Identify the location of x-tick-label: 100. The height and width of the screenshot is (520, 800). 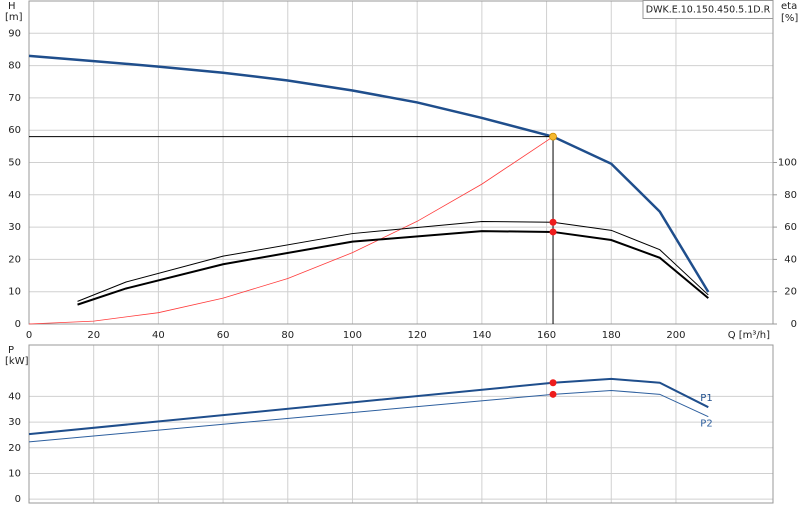
(352, 335).